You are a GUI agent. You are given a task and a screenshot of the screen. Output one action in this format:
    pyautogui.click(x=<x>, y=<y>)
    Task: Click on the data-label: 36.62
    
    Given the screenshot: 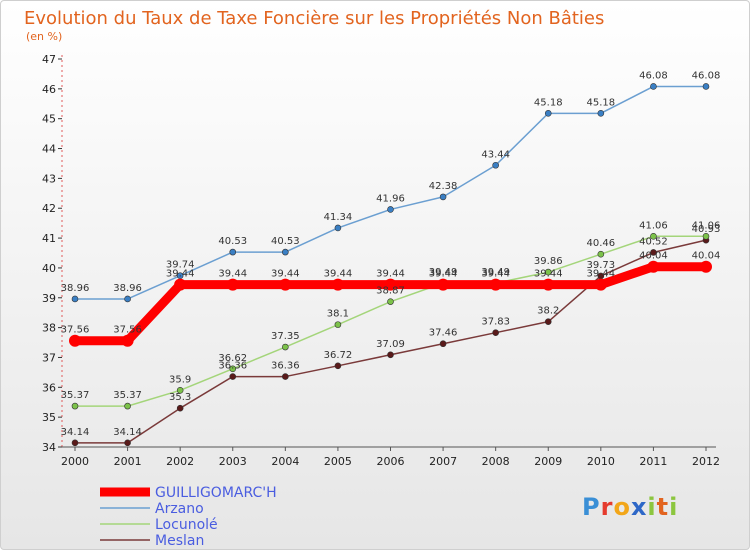 What is the action you would take?
    pyautogui.click(x=232, y=358)
    